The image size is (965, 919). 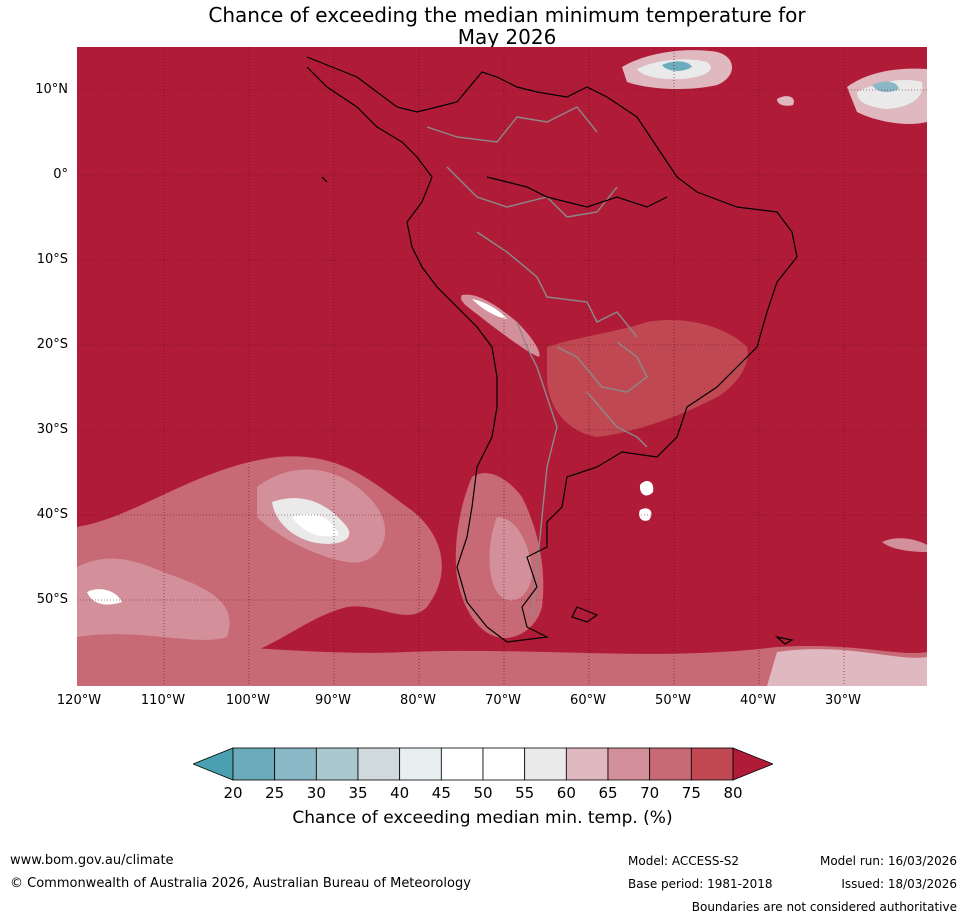 I want to click on colorbar-tick-label: 35, so click(x=358, y=793).